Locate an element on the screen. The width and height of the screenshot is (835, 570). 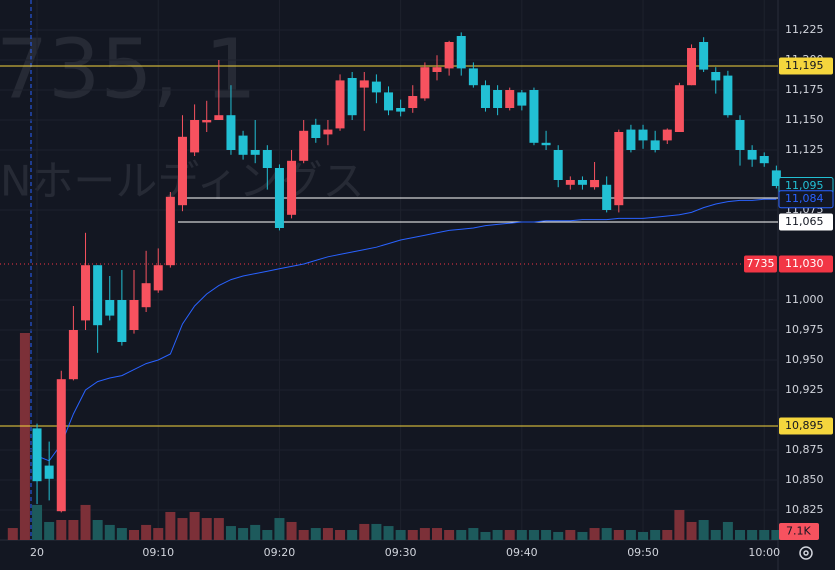
settings-gear-hub is located at coordinates (806, 553).